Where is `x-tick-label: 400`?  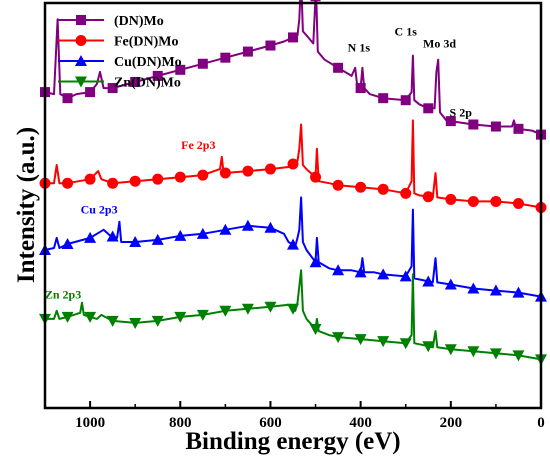 x-tick-label: 400 is located at coordinates (360, 423).